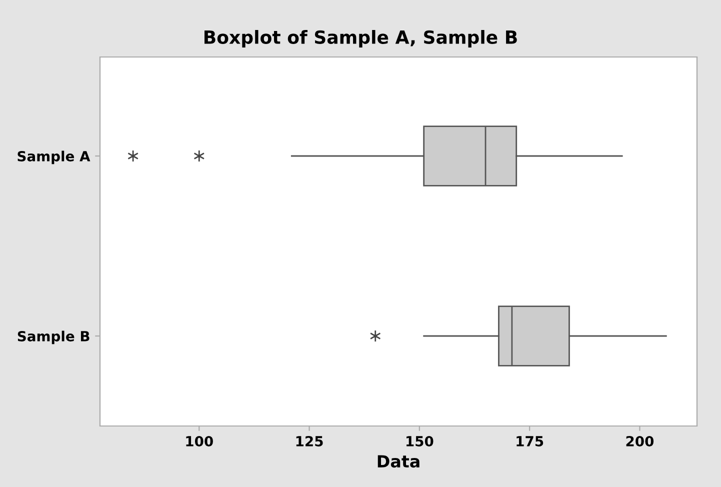  What do you see at coordinates (640, 441) in the screenshot?
I see `x-tick-label: 200` at bounding box center [640, 441].